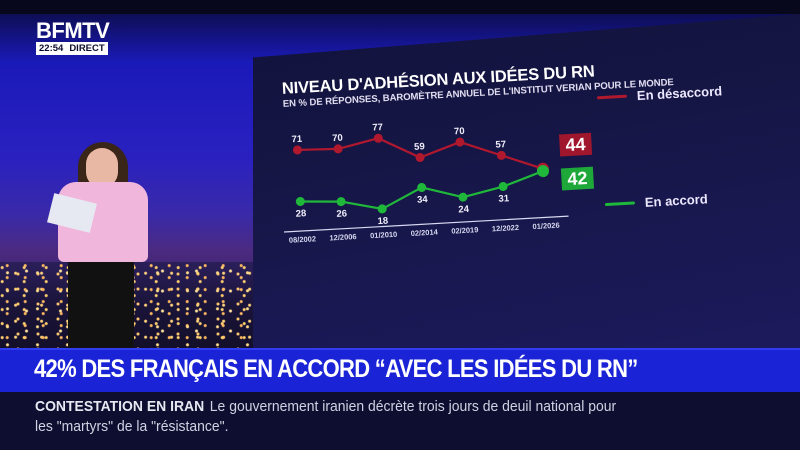 The width and height of the screenshot is (800, 450). I want to click on clock: 22:54, so click(51, 48).